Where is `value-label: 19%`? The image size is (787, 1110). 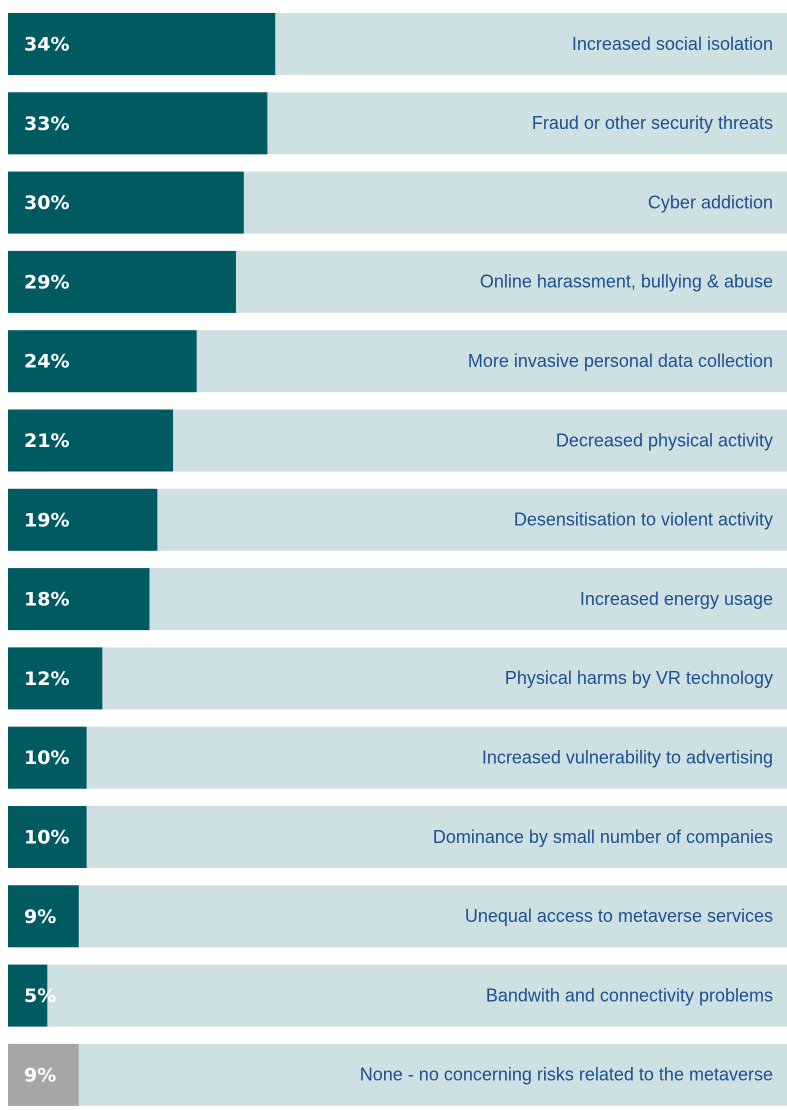
value-label: 19% is located at coordinates (46, 520).